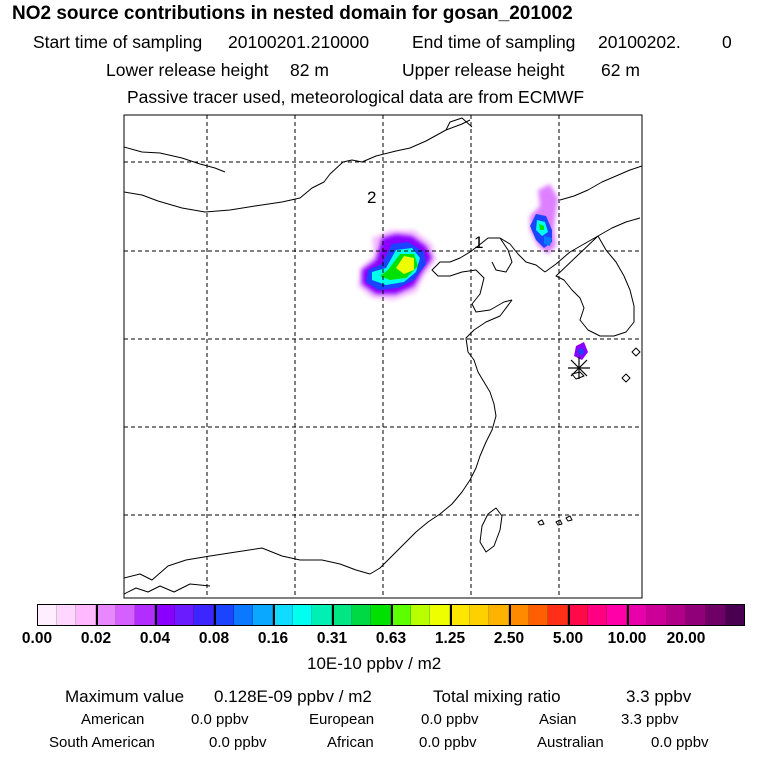  What do you see at coordinates (627, 638) in the screenshot?
I see `colorbar-tick-label: 10.00` at bounding box center [627, 638].